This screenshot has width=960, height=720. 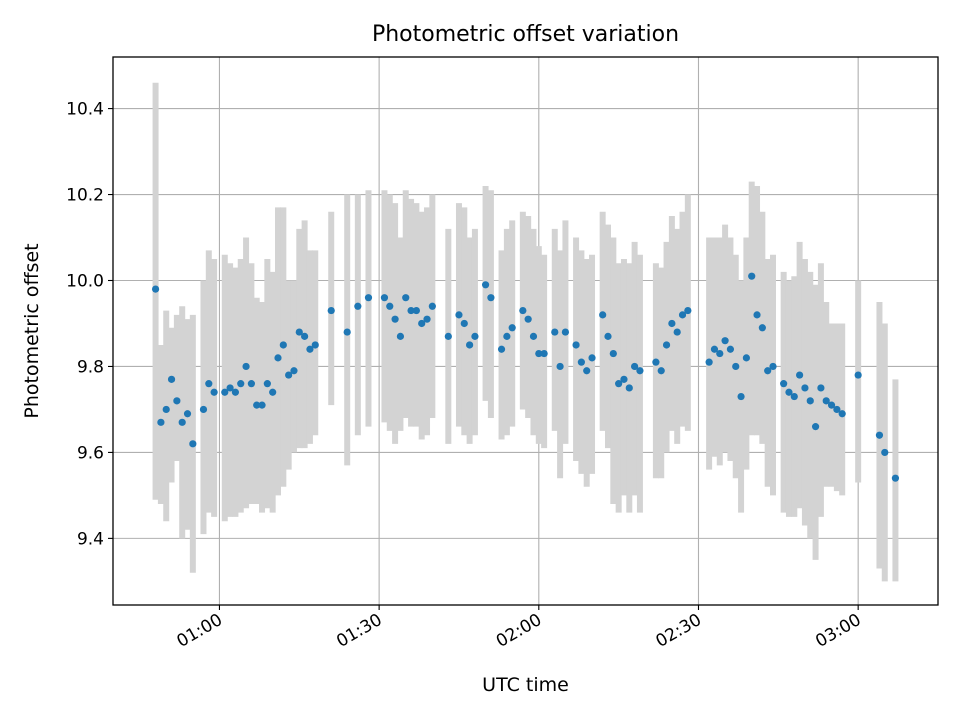 I want to click on y-tick-label: 9.4, so click(x=90, y=539).